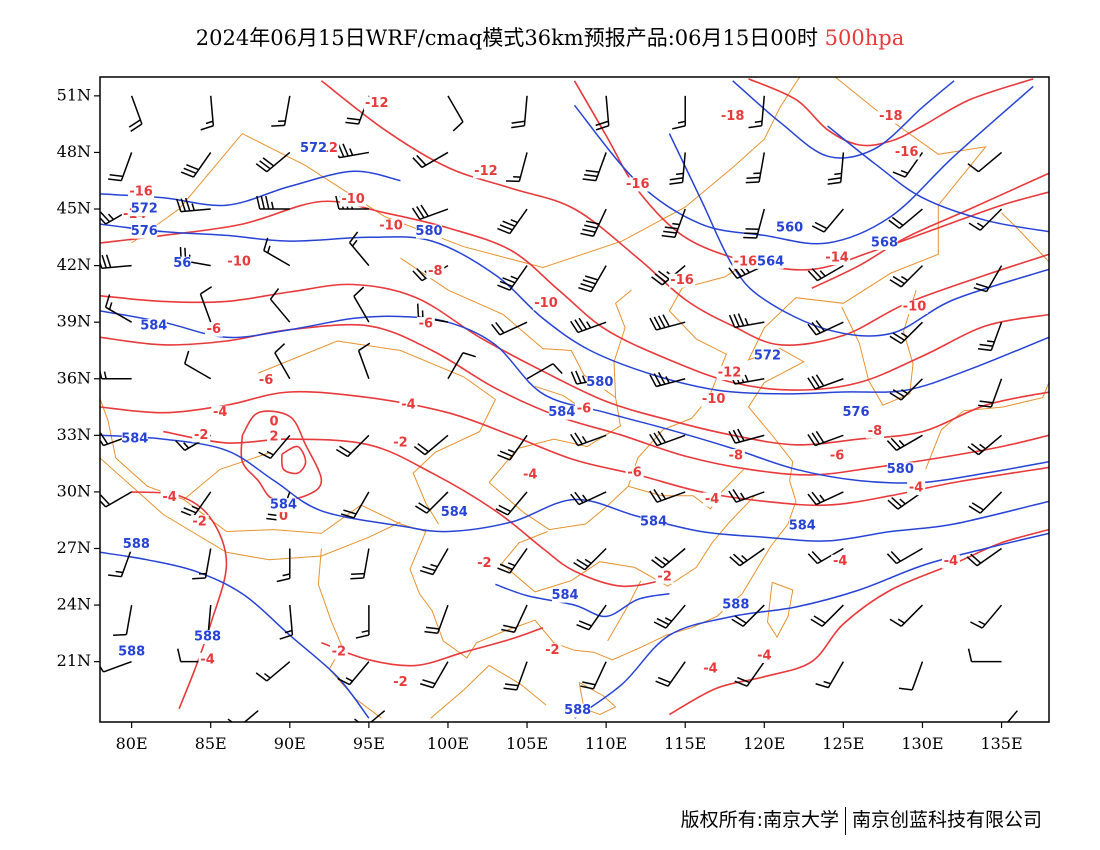  What do you see at coordinates (685, 743) in the screenshot?
I see `x-tick-label: 115E` at bounding box center [685, 743].